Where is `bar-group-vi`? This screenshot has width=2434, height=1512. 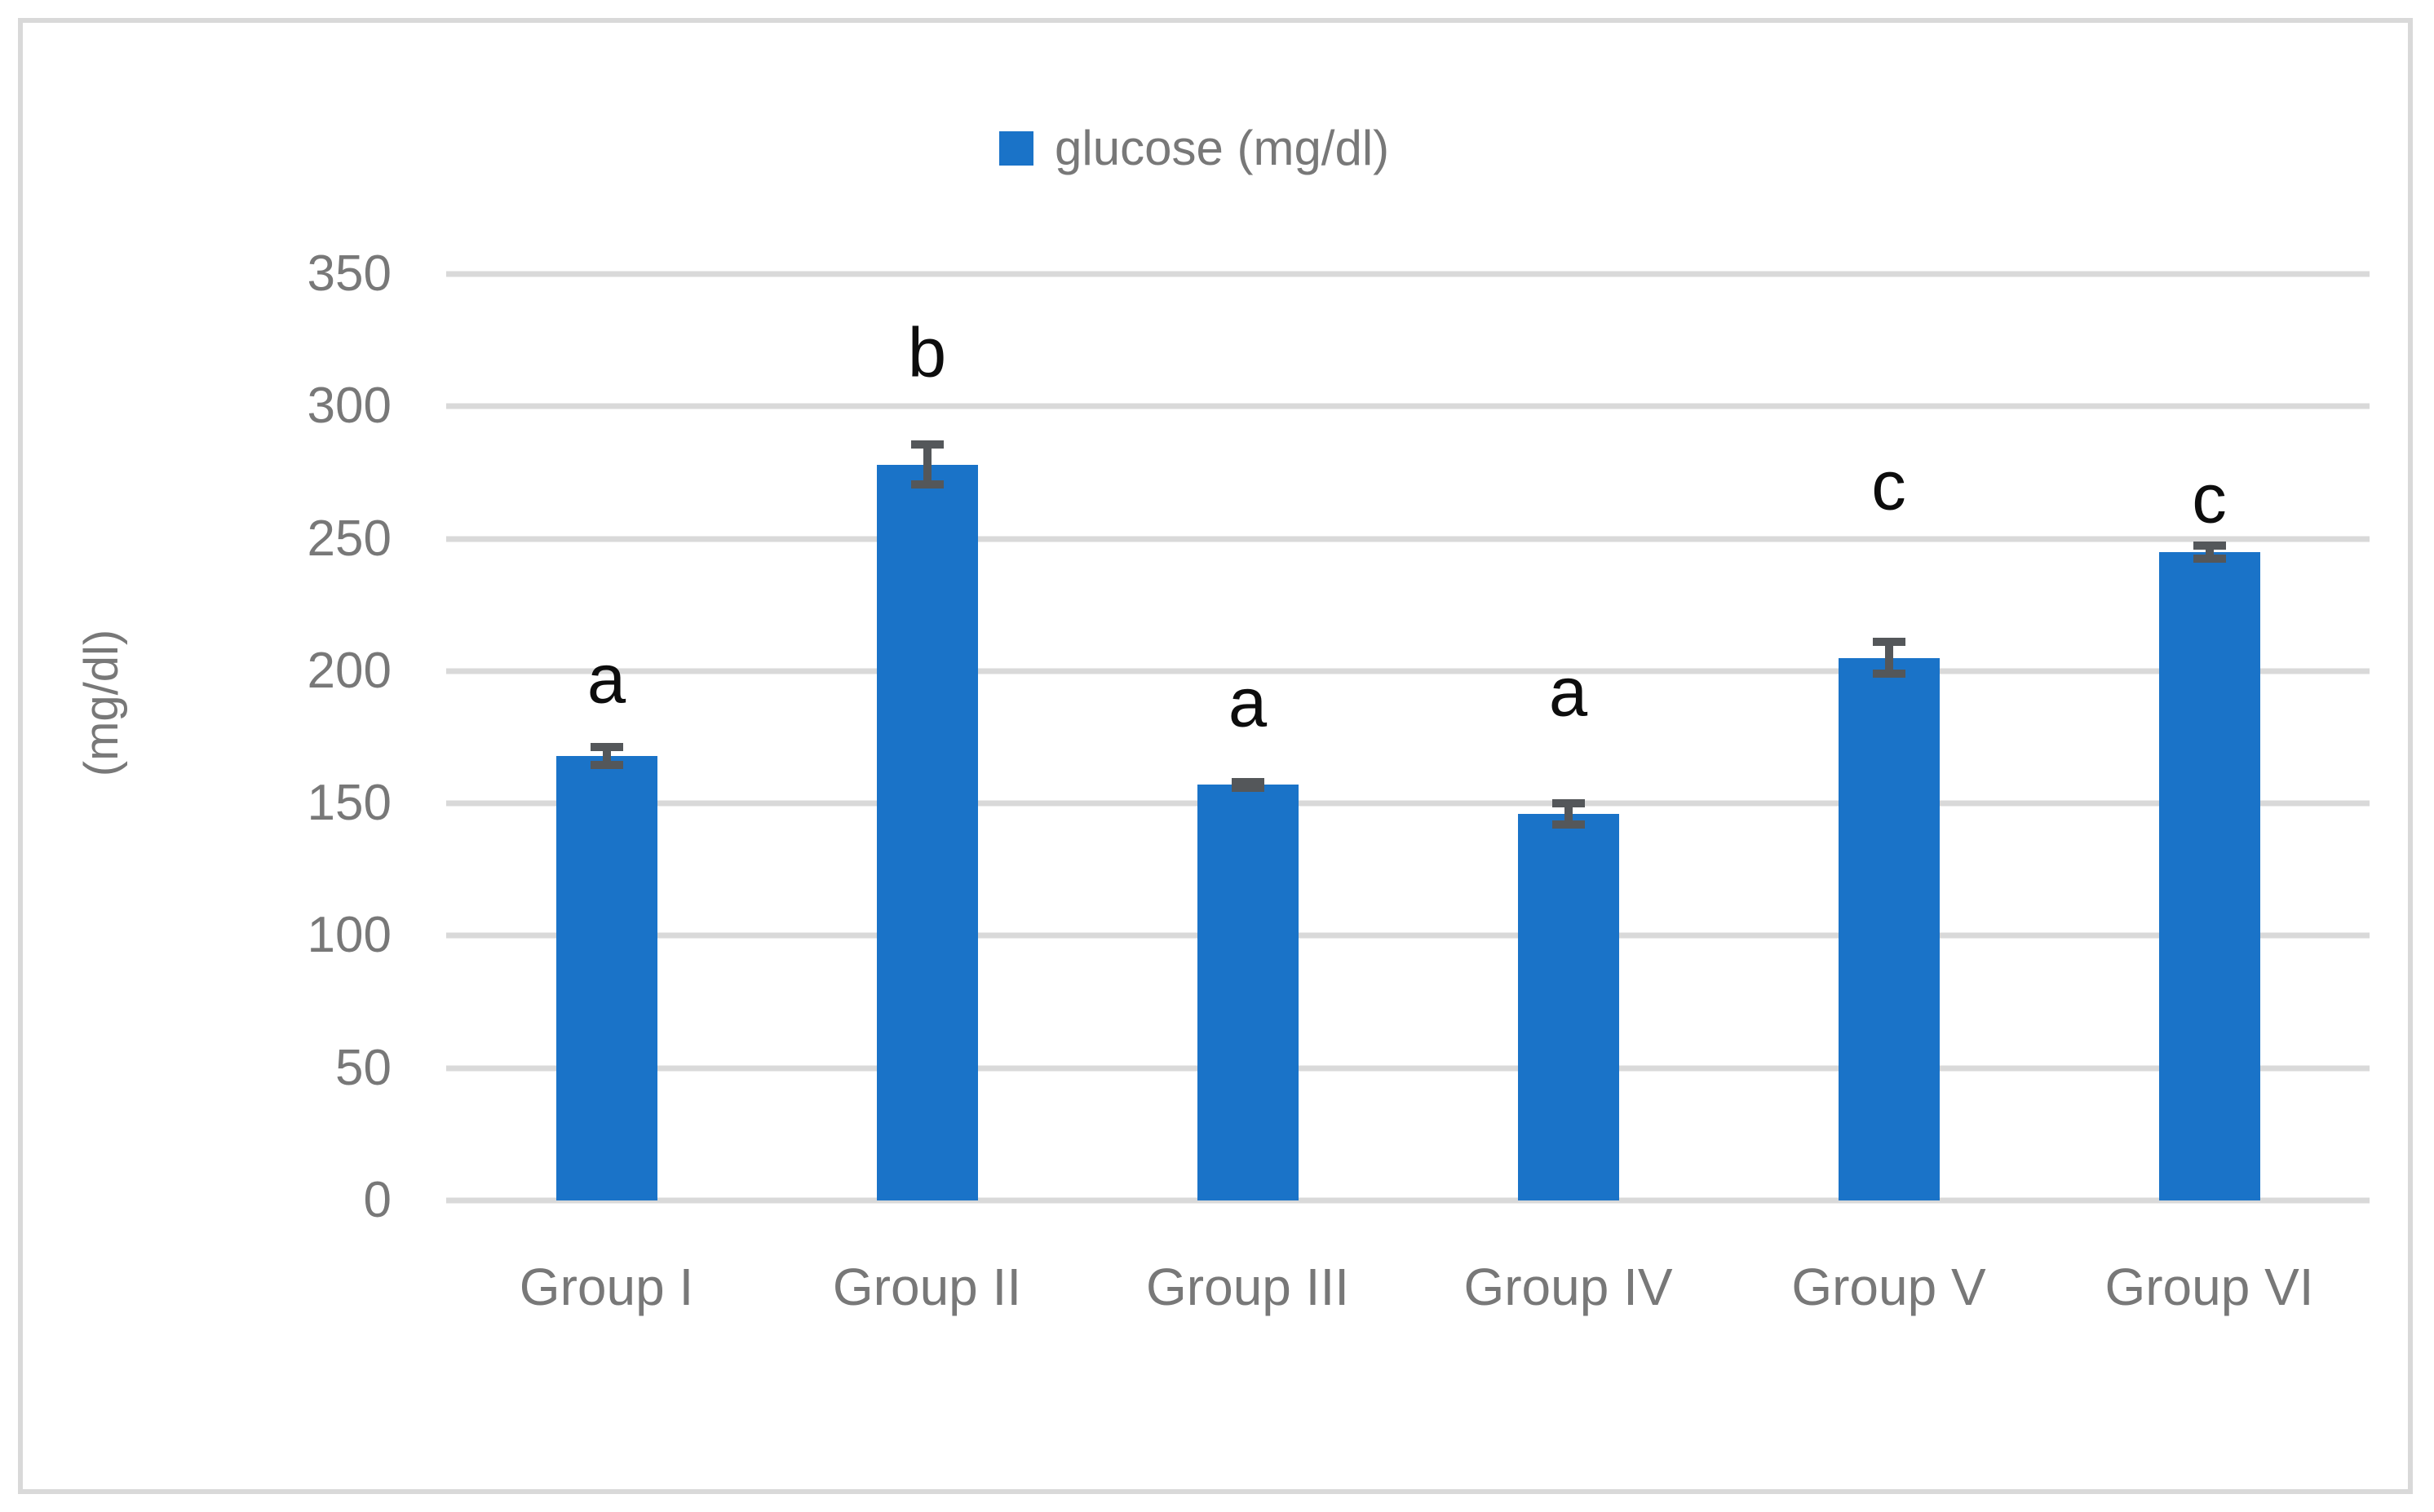
bar-group-vi is located at coordinates (2209, 875).